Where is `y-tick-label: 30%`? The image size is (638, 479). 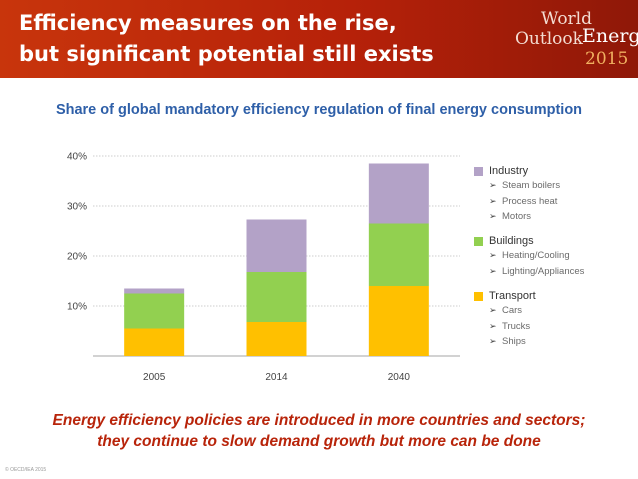 y-tick-label: 30% is located at coordinates (77, 207).